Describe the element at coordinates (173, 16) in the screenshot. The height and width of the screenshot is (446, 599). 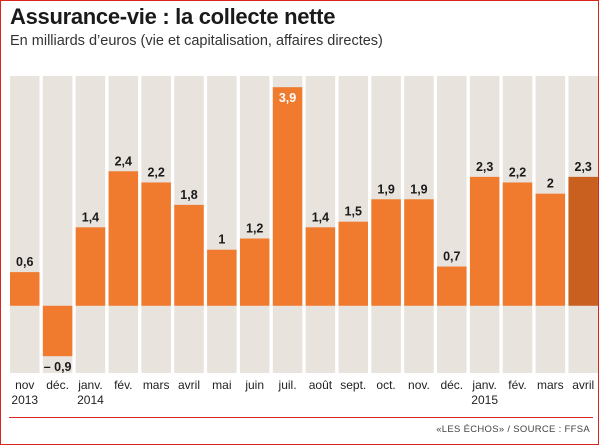
I see `chart-title: Assurance-vie : la collecte nette` at that location.